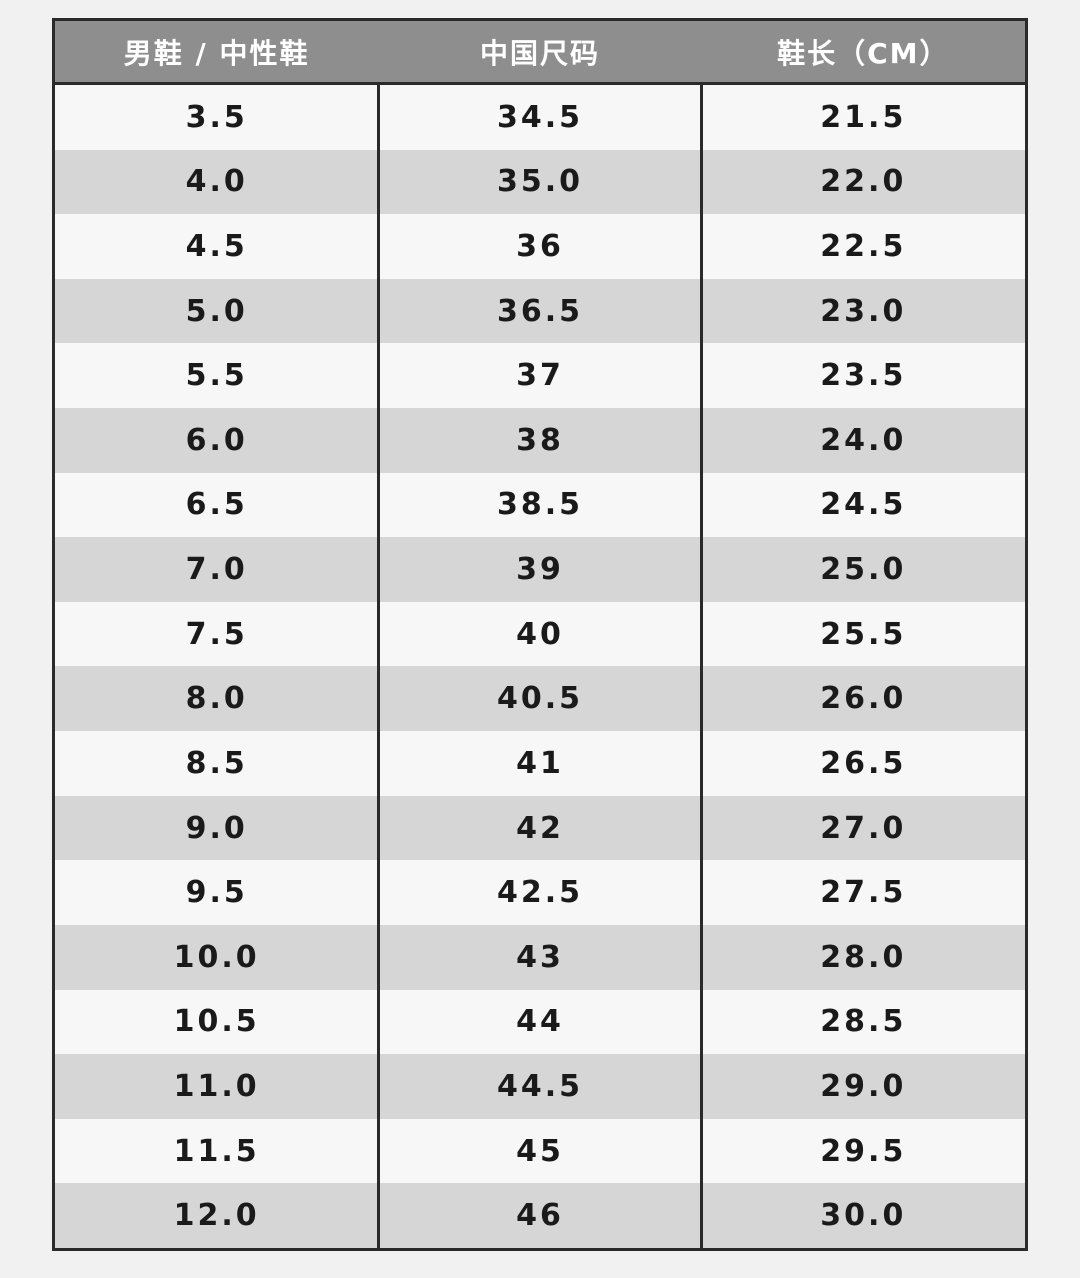  I want to click on cell-mens-size: 10.5, so click(216, 1022).